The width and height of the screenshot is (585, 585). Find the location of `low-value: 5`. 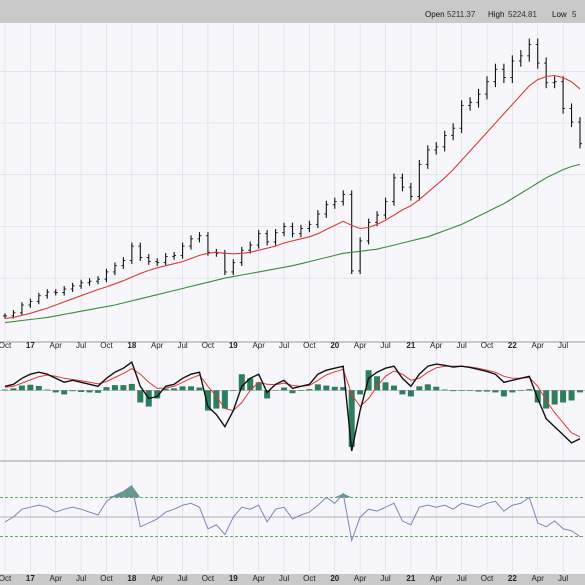

low-value: 5 is located at coordinates (574, 14).